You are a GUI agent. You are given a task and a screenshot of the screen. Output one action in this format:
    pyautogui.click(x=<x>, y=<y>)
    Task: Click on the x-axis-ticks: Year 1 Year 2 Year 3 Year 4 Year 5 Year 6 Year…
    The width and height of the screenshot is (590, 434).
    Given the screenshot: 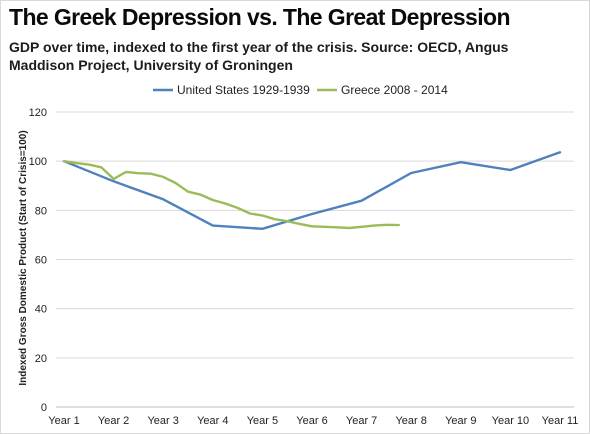 What is the action you would take?
    pyautogui.click(x=313, y=421)
    